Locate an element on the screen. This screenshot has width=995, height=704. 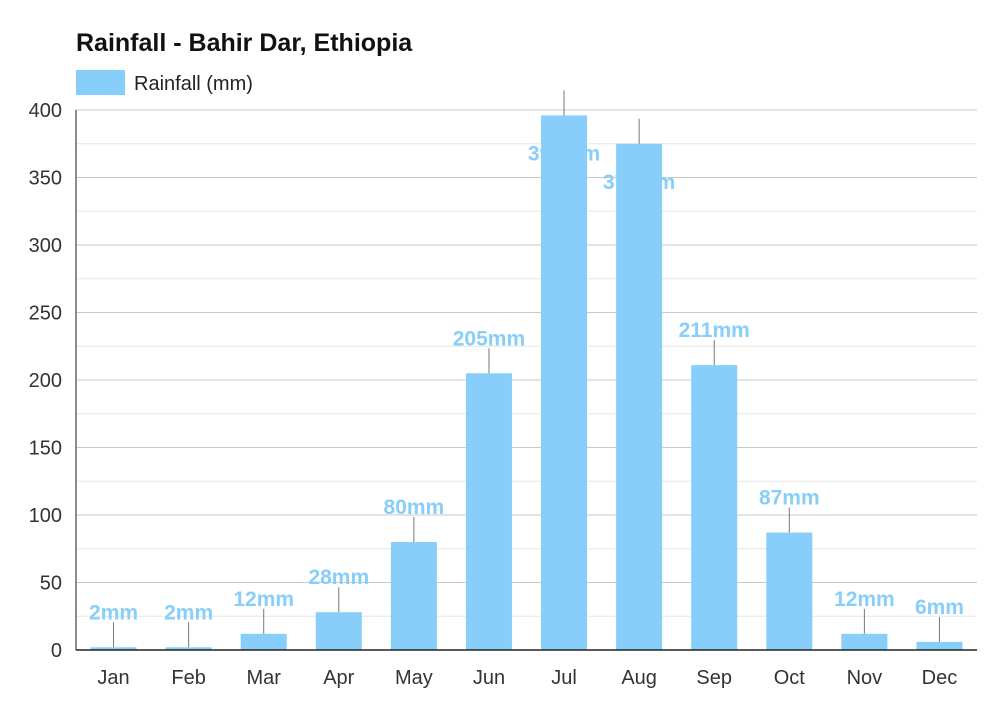
bar-feb is located at coordinates (188, 648).